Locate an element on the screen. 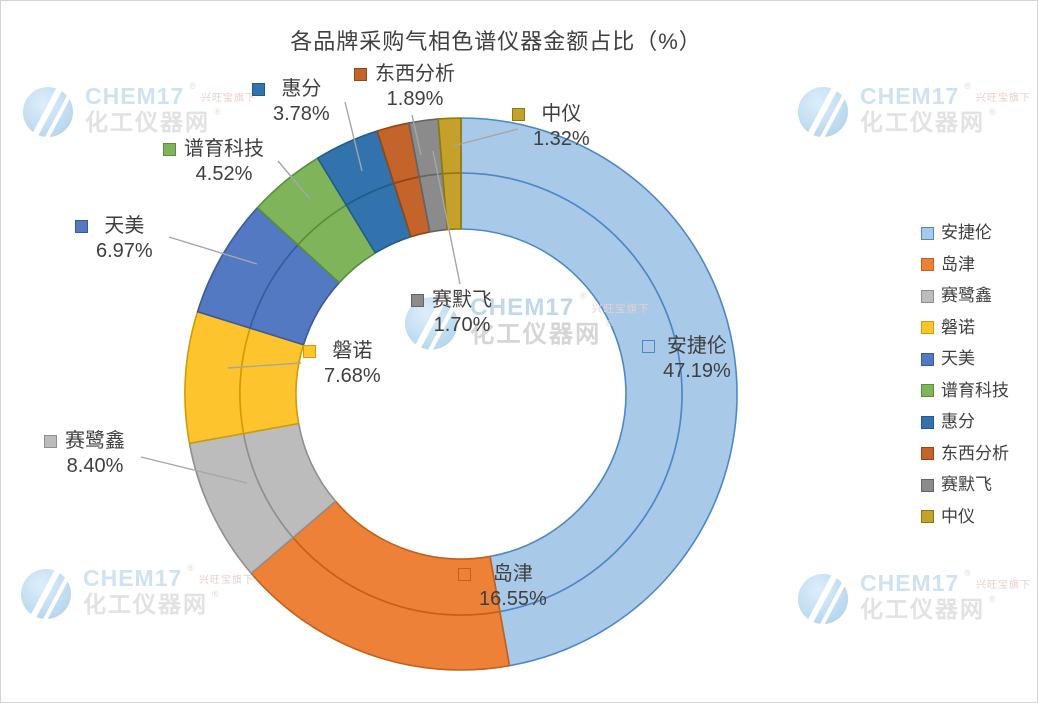  watermark-text: CHEM17 ® 兴旺宝旗下化工仪器网 ® is located at coordinates (945, 108).